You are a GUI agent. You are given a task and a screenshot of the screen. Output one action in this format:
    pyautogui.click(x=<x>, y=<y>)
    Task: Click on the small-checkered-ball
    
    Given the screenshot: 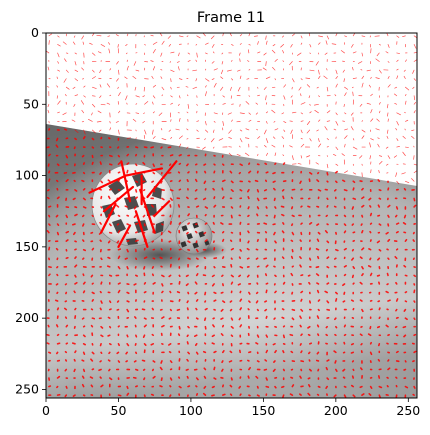 What is the action you would take?
    pyautogui.click(x=194, y=236)
    